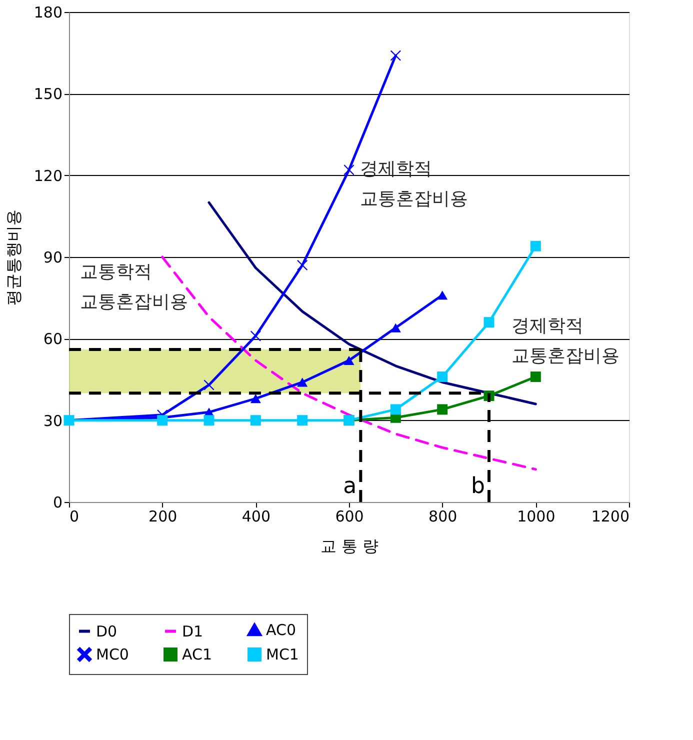  I want to click on legend-label: D1, so click(193, 631).